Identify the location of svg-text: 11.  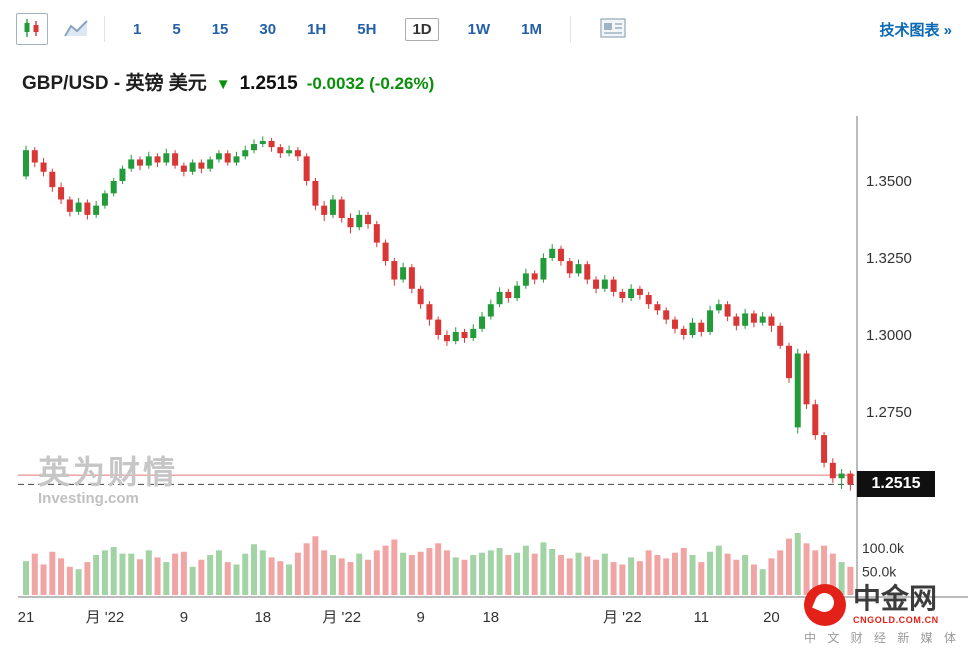
(702, 617).